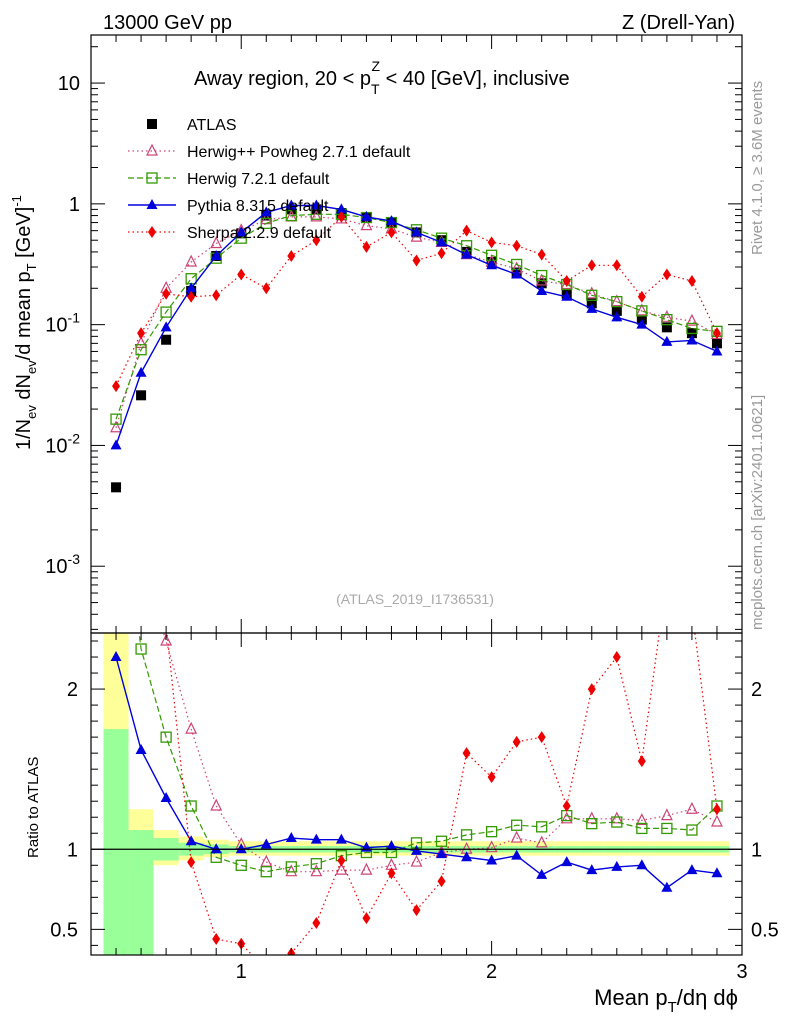 The image size is (786, 1024). What do you see at coordinates (757, 168) in the screenshot?
I see `rivet-version-label: Rivet 4.1.0, ≥ 3.6M events` at bounding box center [757, 168].